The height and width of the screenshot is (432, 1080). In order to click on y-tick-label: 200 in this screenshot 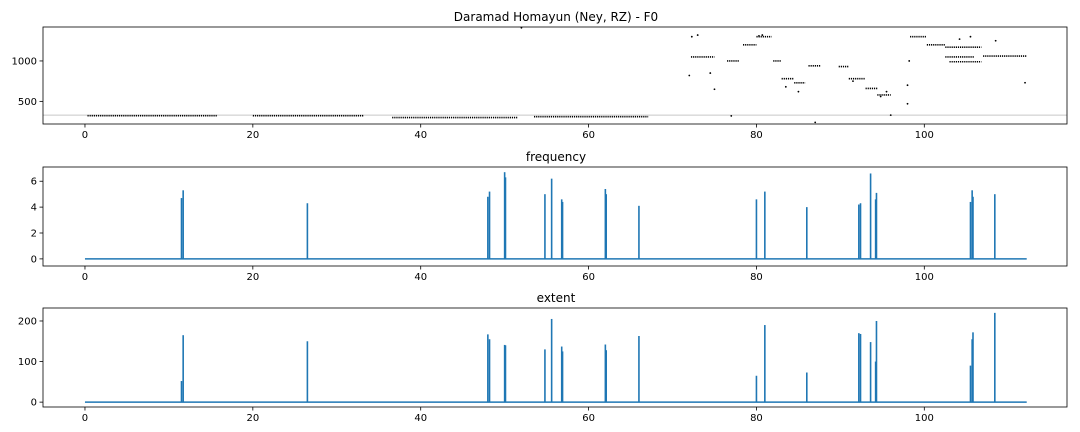, I will do `click(27, 321)`.